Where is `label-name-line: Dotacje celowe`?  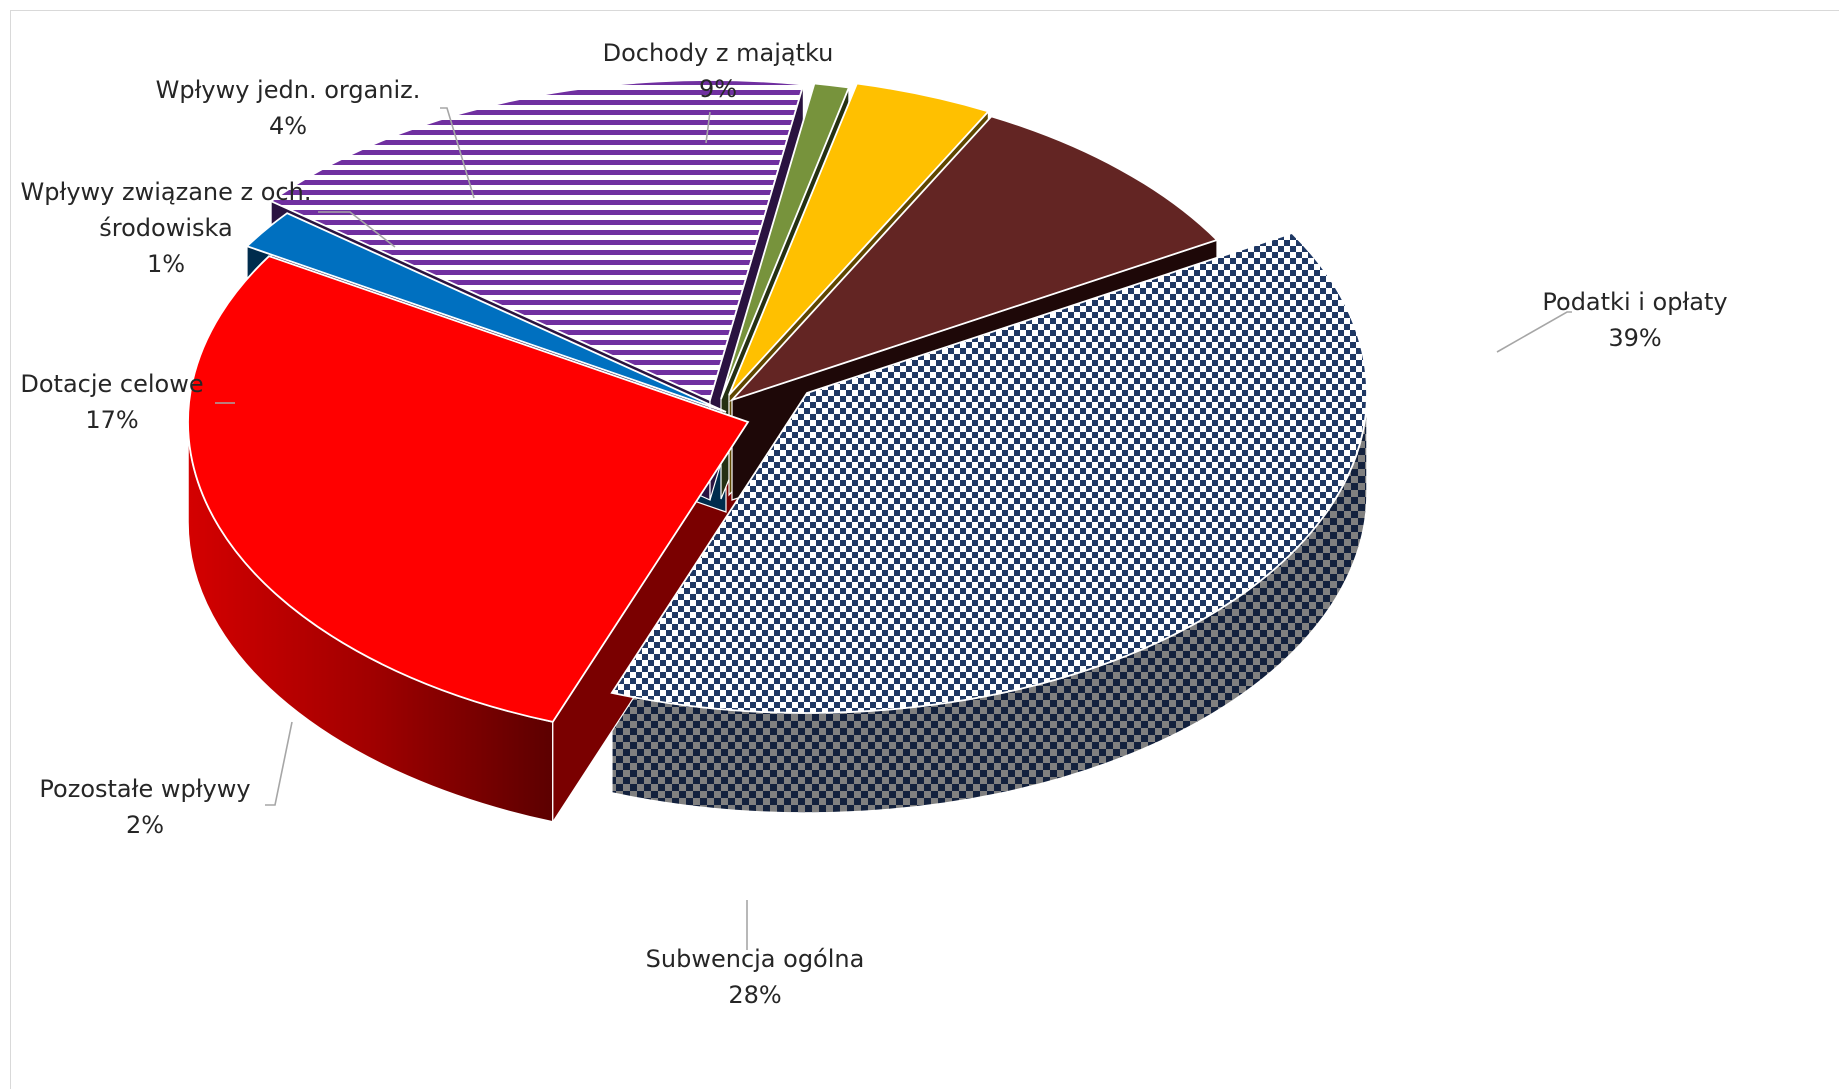 label-name-line: Dotacje celowe is located at coordinates (111, 384).